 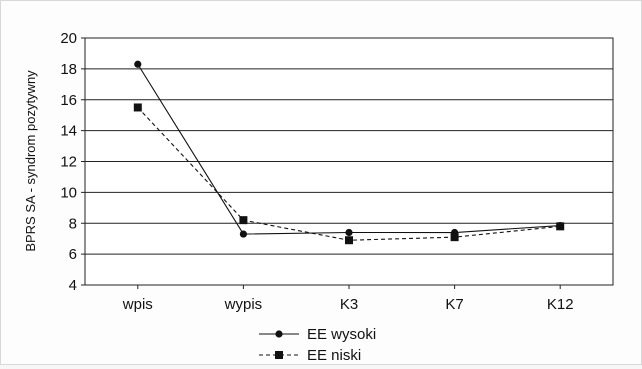 I want to click on legend: EE wysoki EE niski, so click(x=317, y=345).